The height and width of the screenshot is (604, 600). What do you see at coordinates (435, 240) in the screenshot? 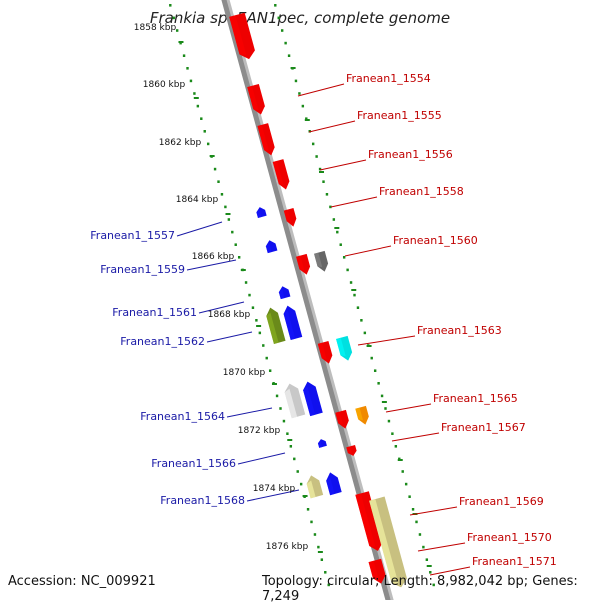
I see `gene-label-forward: Franean1_1560` at bounding box center [435, 240].